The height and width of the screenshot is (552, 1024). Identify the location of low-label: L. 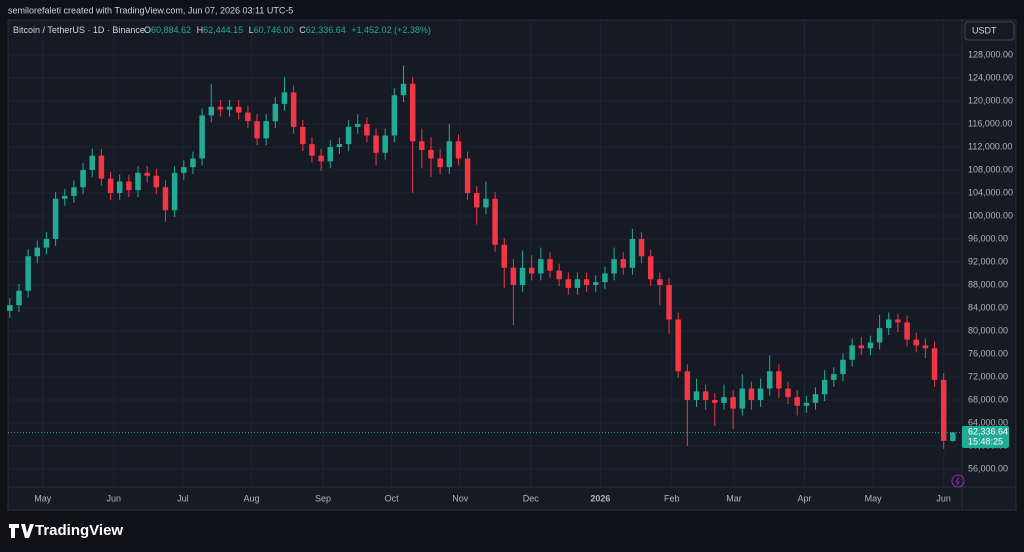
(251, 30).